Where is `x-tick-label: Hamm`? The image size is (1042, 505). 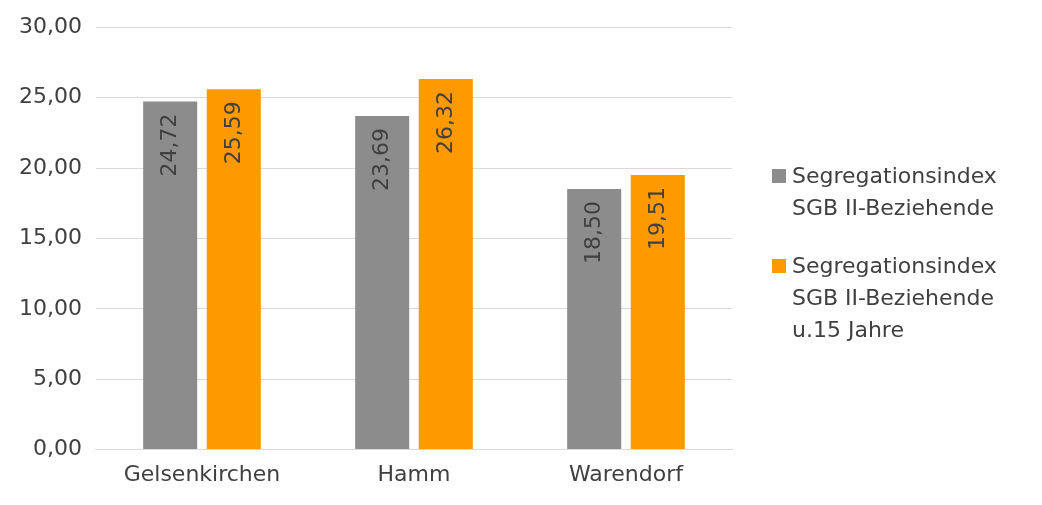 x-tick-label: Hamm is located at coordinates (414, 473).